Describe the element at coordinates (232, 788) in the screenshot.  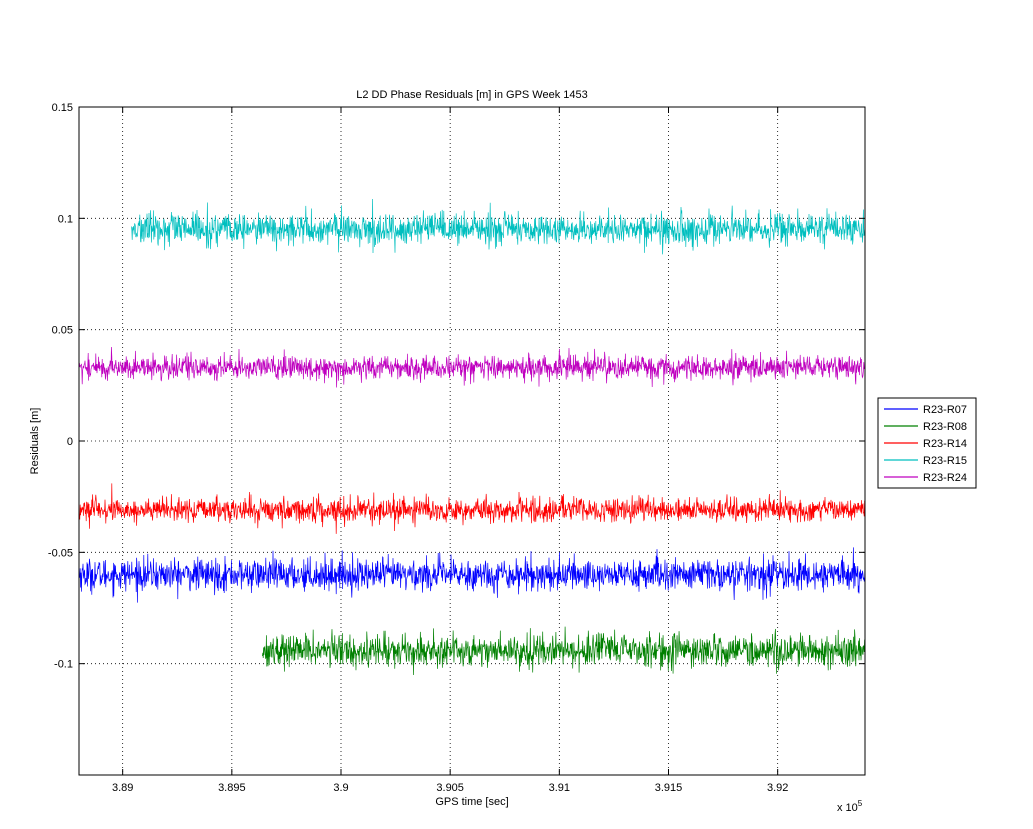
I see `x-tick-label: 3.895` at that location.